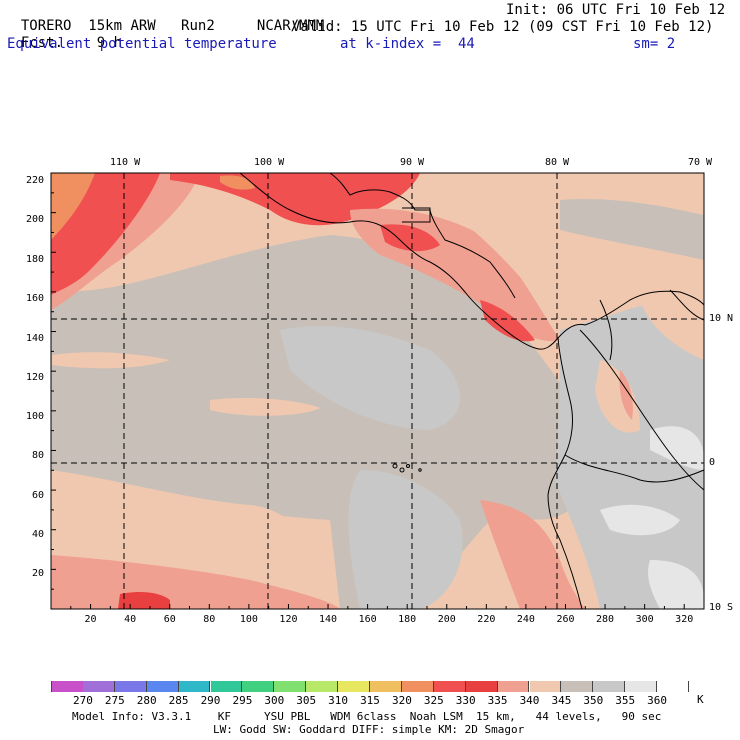  I want to click on shade-costarica-red, so click(507, 321).